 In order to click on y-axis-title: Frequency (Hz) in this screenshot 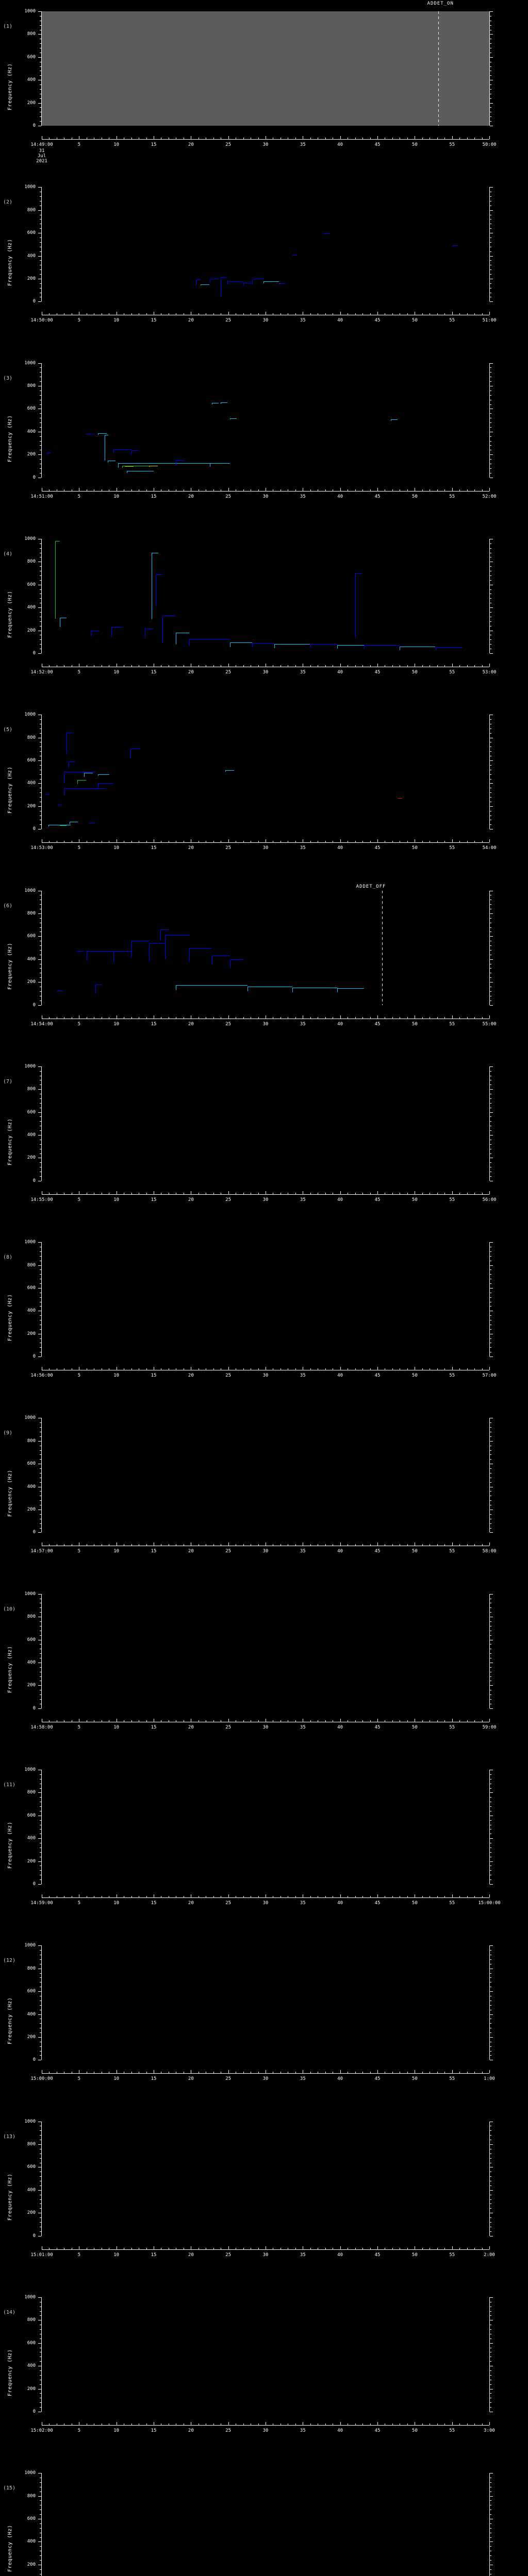, I will do `click(10, 86)`.